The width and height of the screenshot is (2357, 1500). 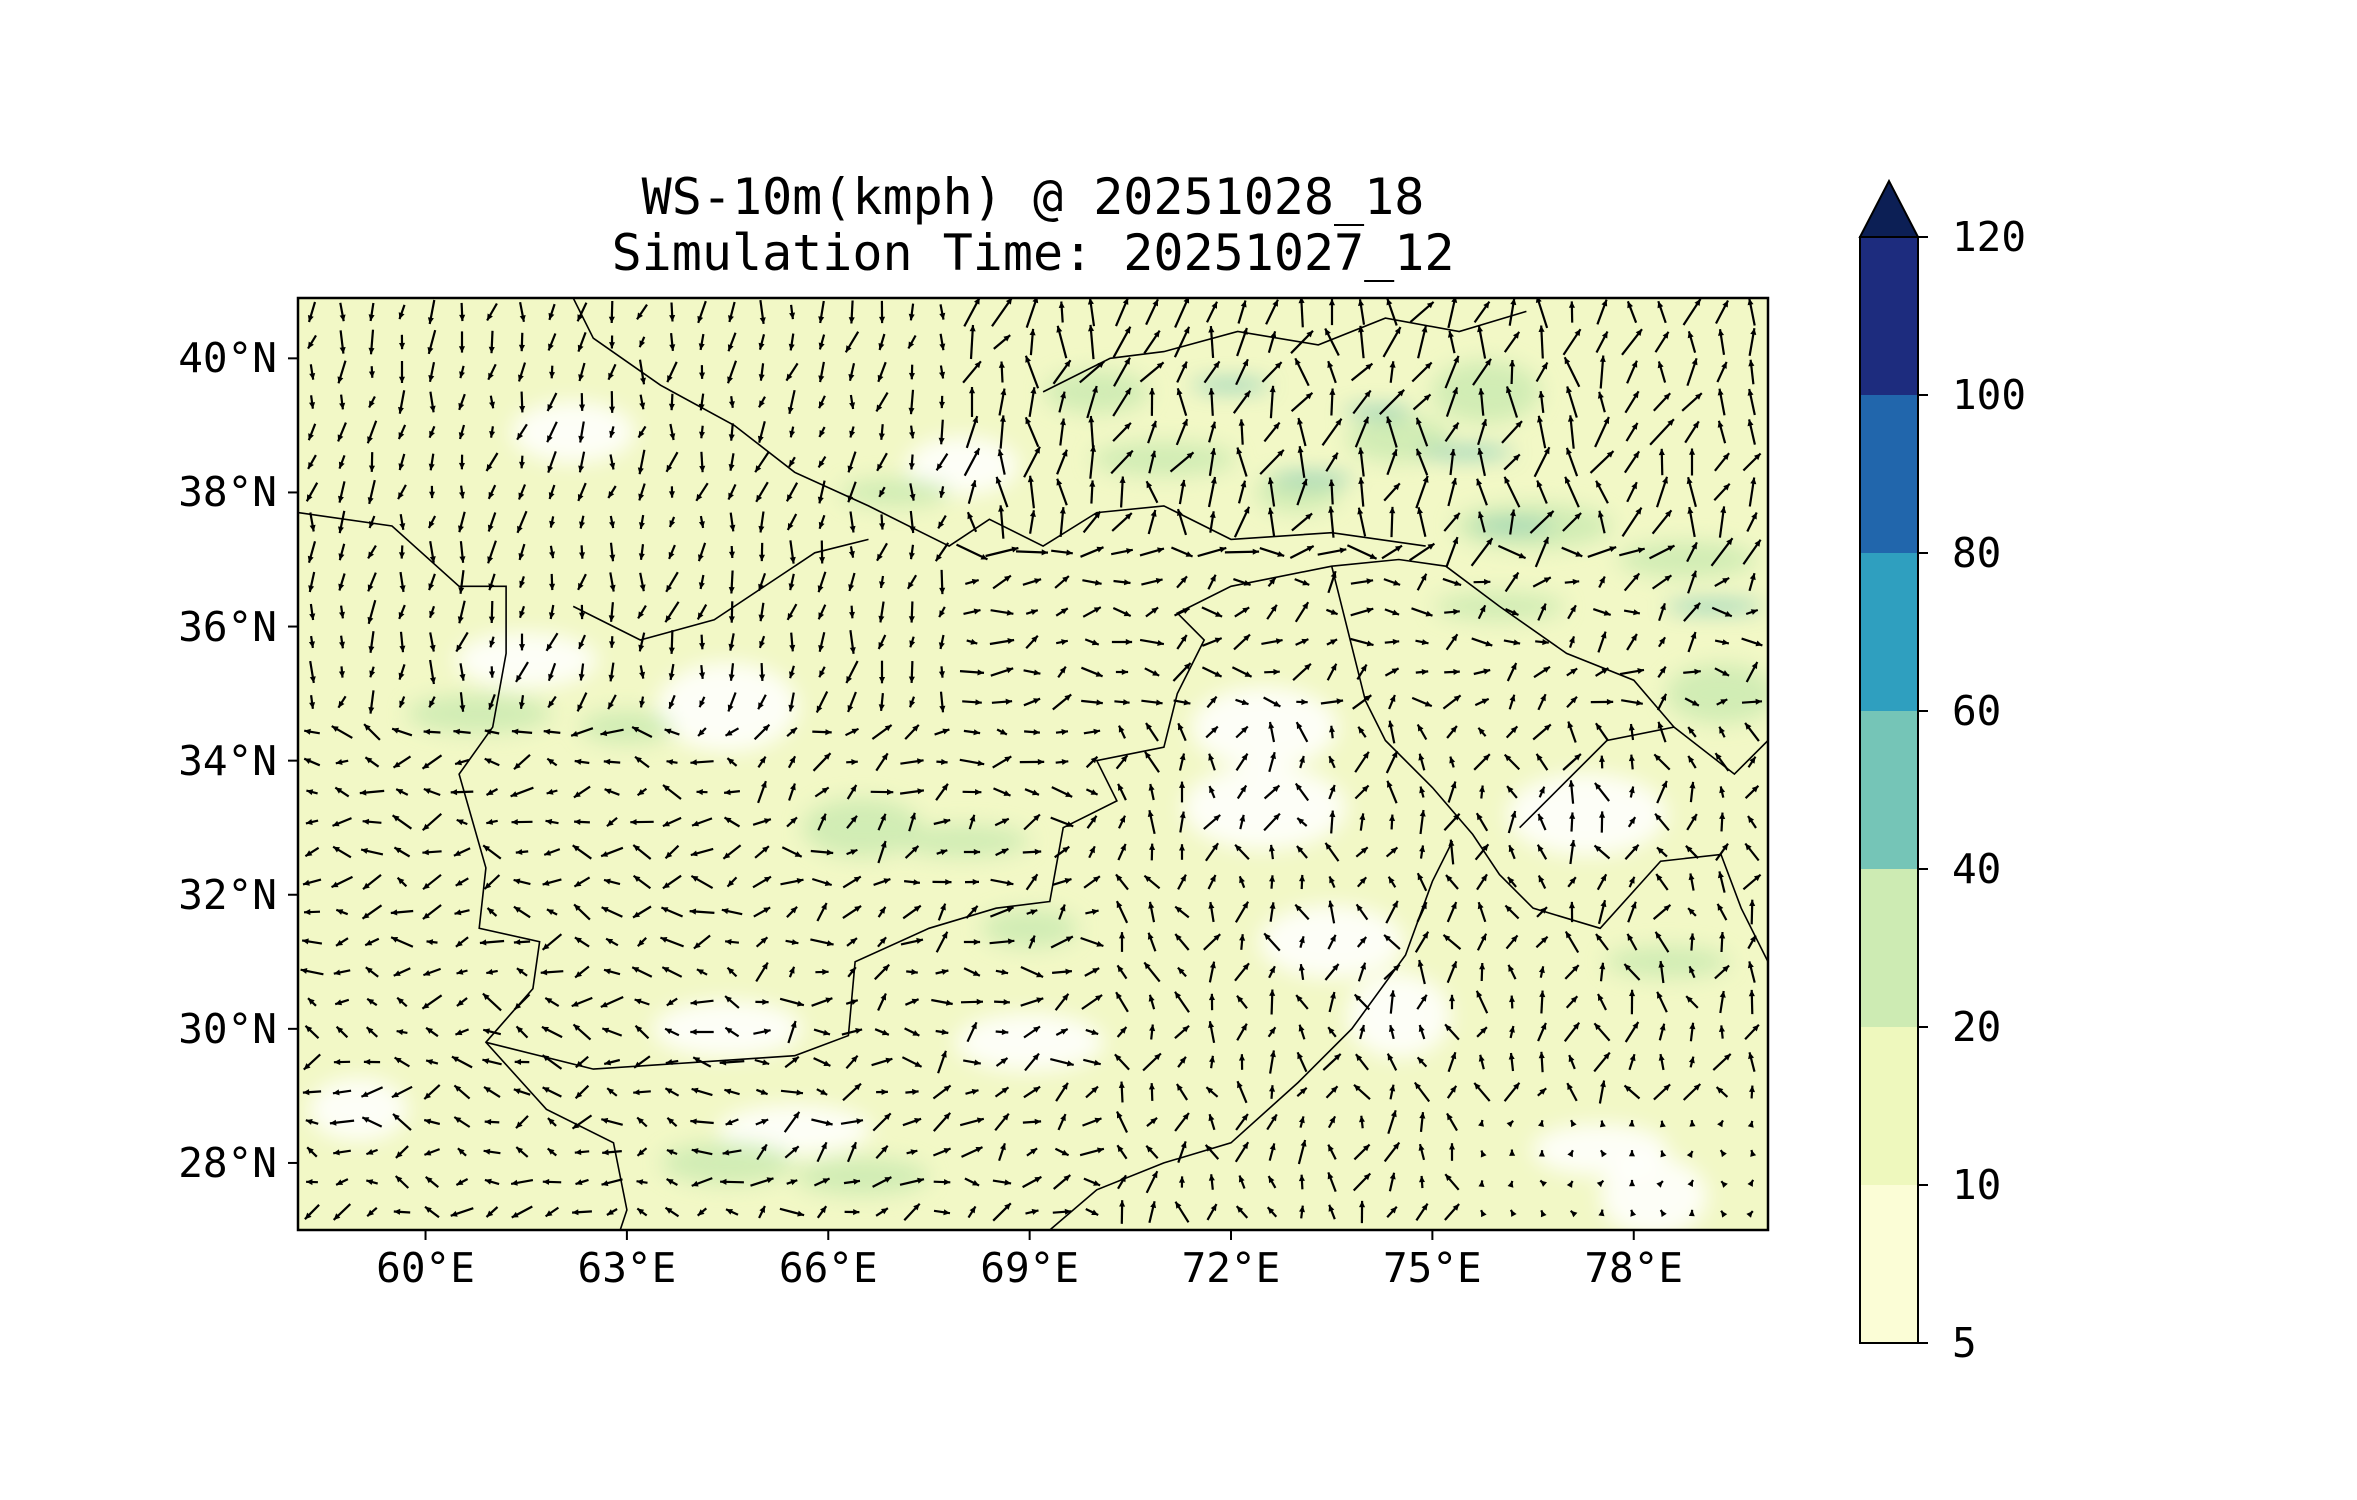 I want to click on colorbar-tick-label: 40, so click(x=1977, y=869).